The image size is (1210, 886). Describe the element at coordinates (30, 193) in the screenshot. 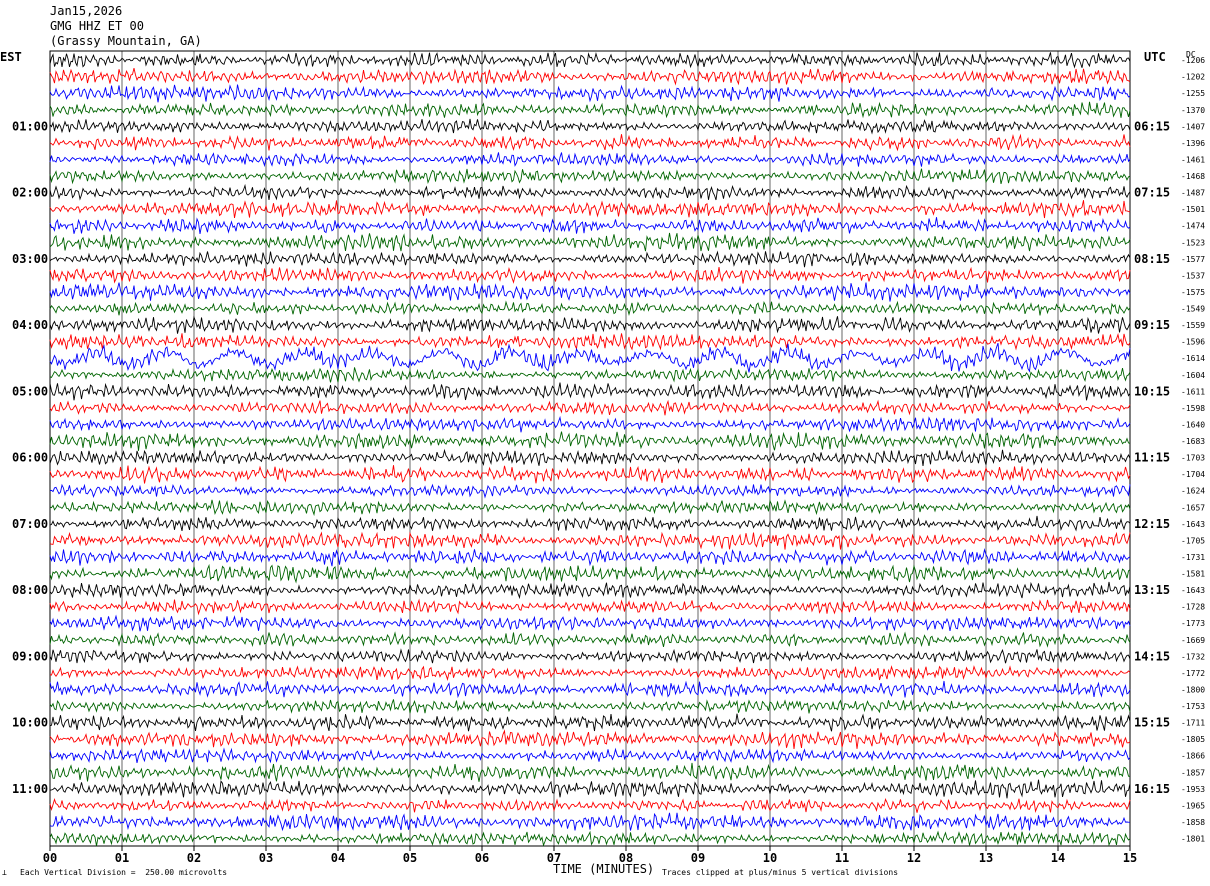

I see `est-hour-label: 02:00` at that location.